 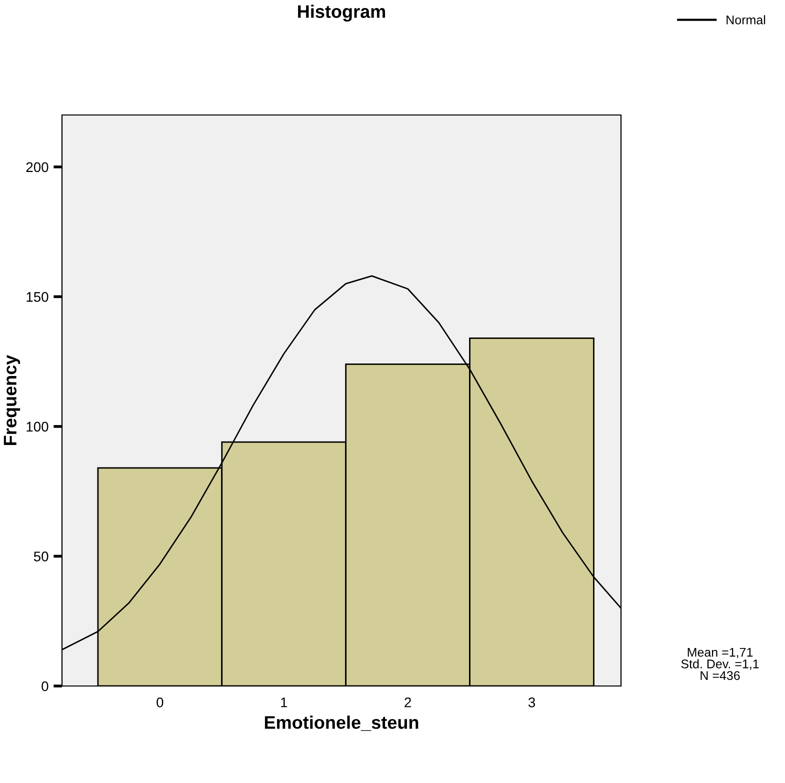 What do you see at coordinates (342, 13) in the screenshot?
I see `chart-title: Histogram` at bounding box center [342, 13].